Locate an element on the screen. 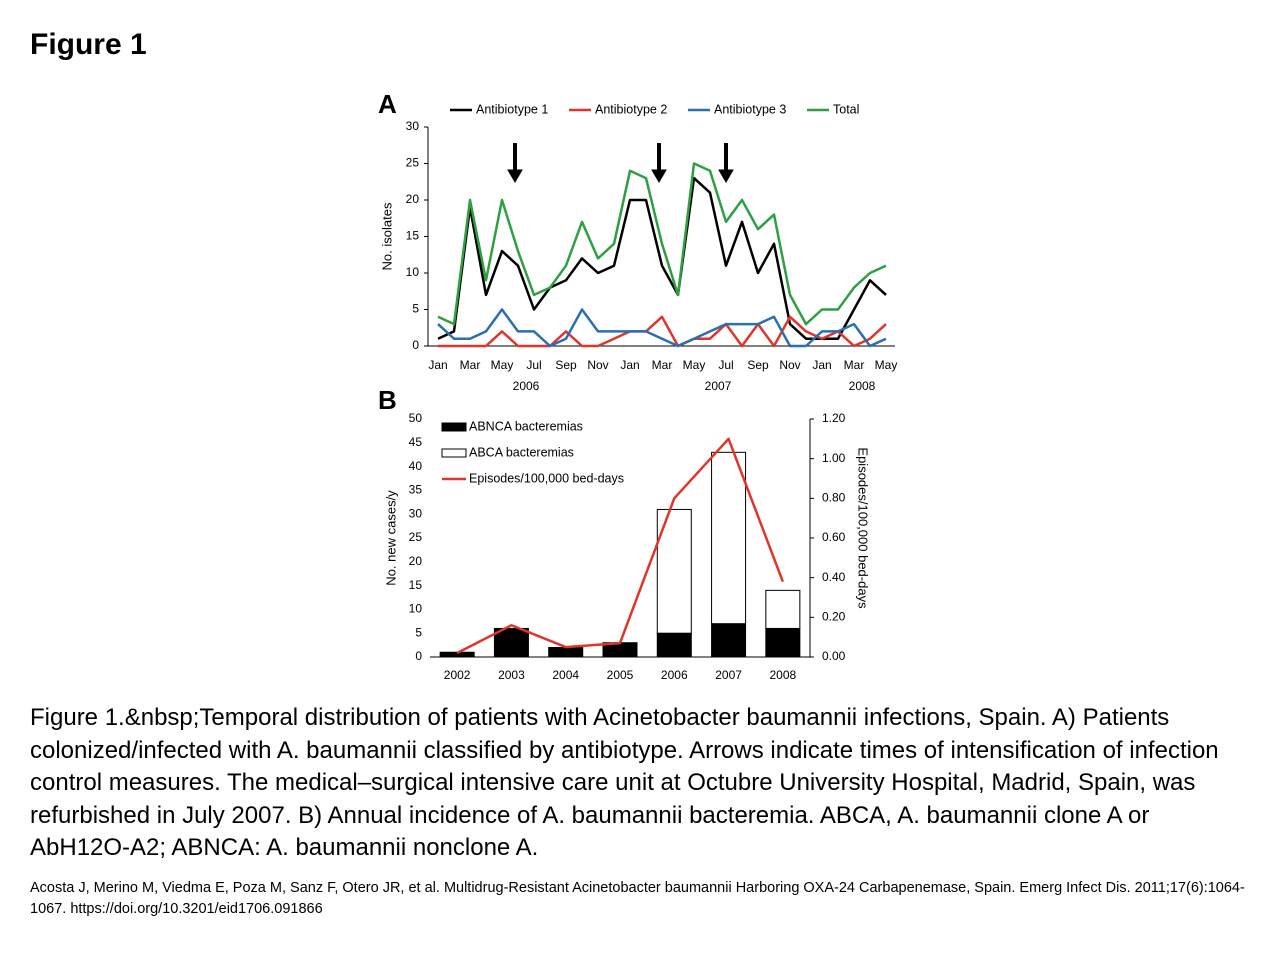  y2-tick-label: 0.40 is located at coordinates (834, 577).